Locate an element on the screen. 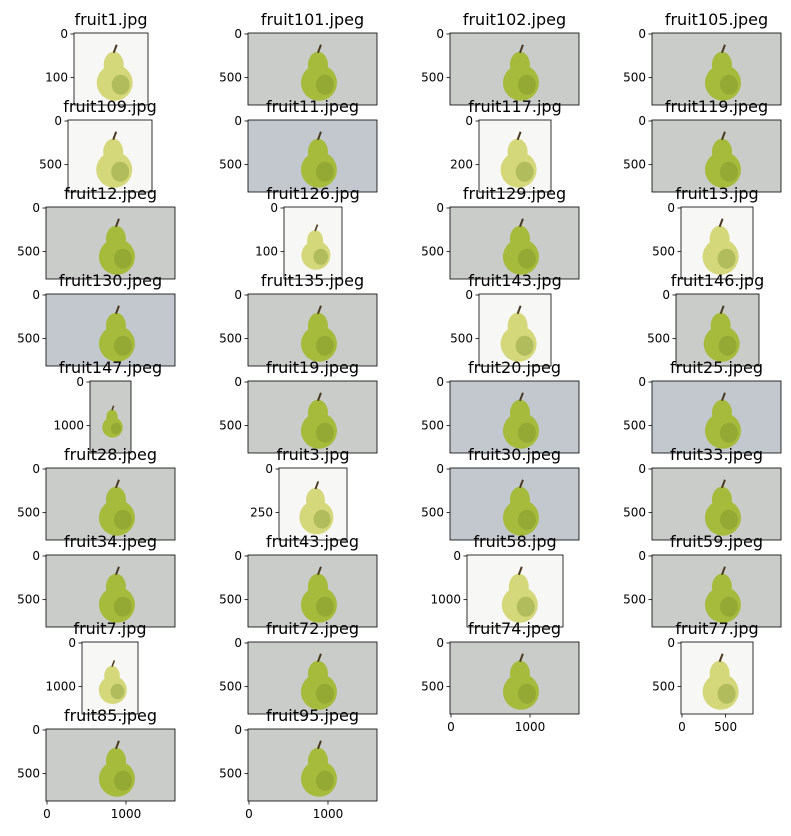 This screenshot has width=791, height=836. panel-34: 0 500 0 1000 fruit95.jpeg is located at coordinates (298, 763).